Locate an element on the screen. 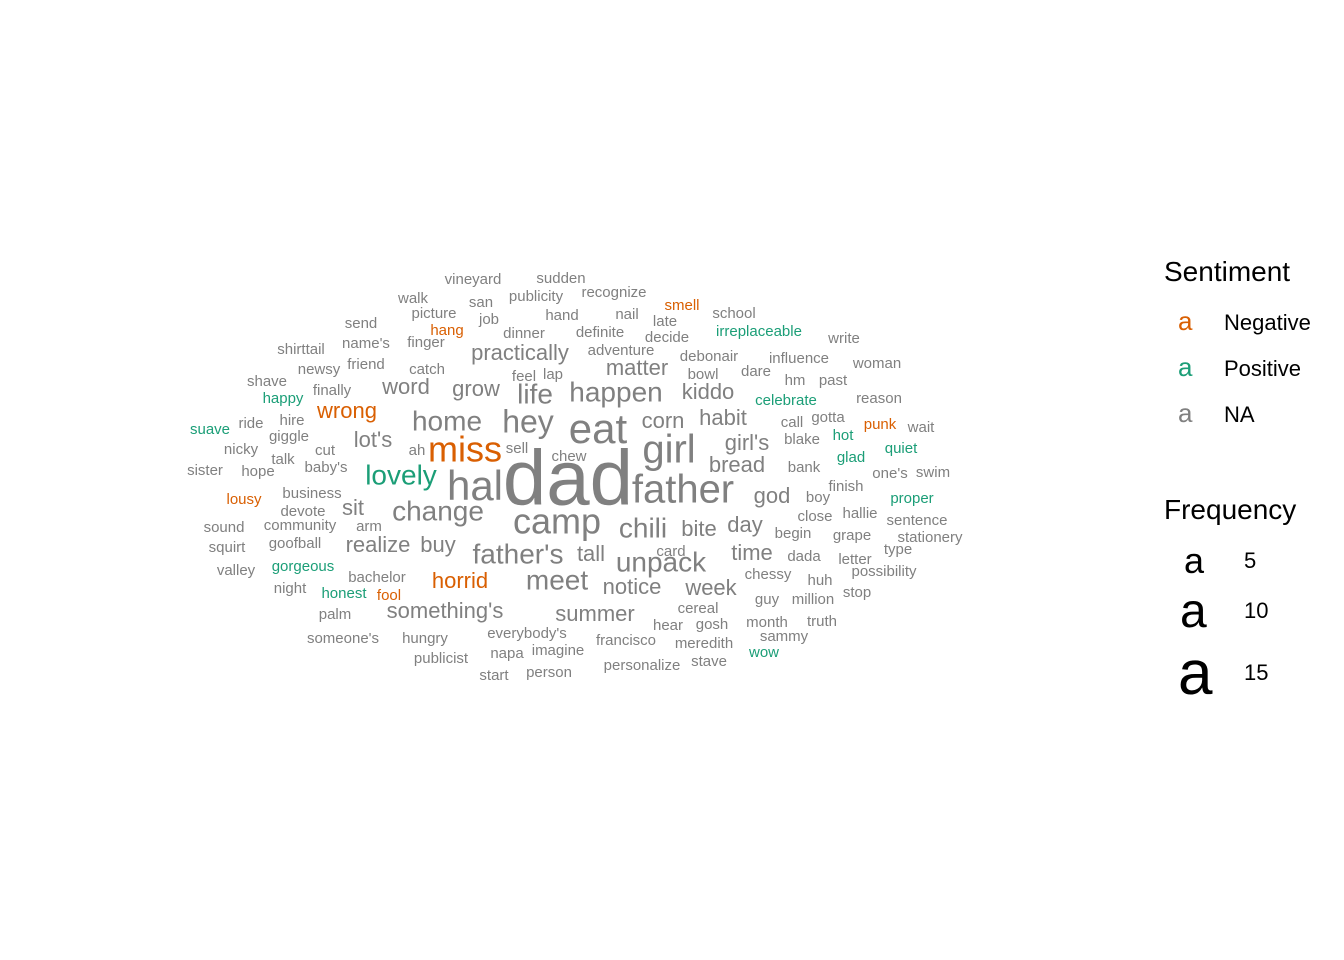 This screenshot has height=960, width=1344. word-hal: hal is located at coordinates (475, 485).